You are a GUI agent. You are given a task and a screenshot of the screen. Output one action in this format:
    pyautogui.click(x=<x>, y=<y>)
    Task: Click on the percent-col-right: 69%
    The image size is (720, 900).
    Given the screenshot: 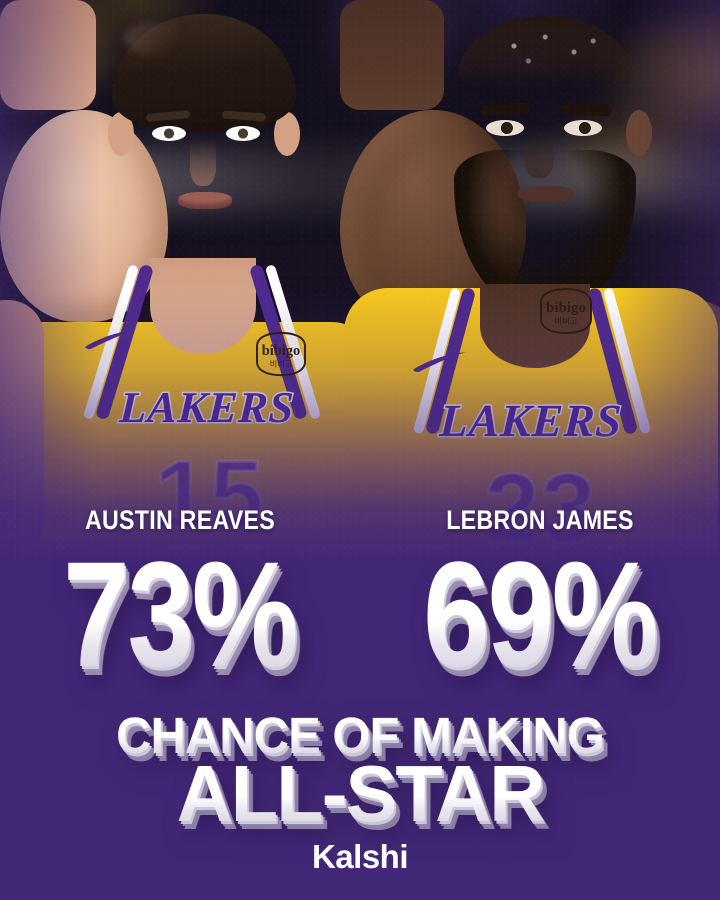 What is the action you would take?
    pyautogui.click(x=540, y=614)
    